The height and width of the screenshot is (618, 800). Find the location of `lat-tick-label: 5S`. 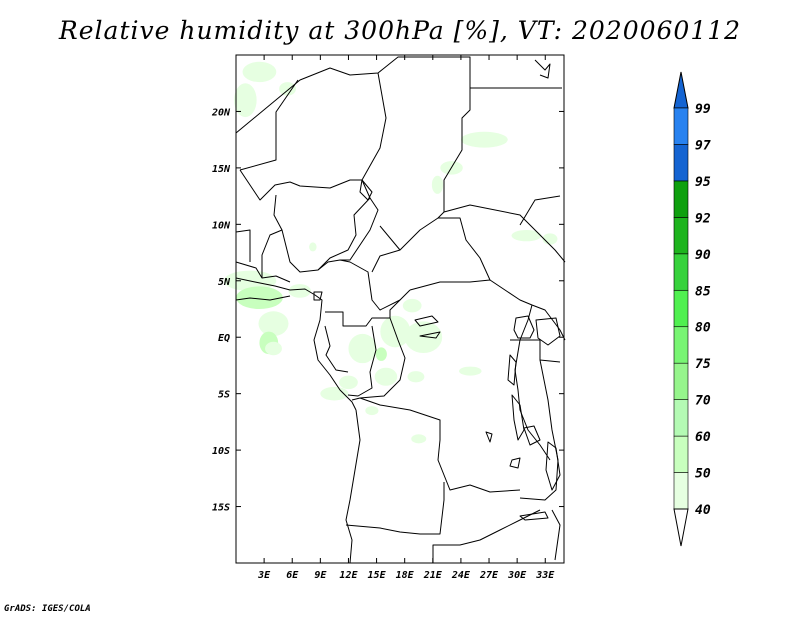

lat-tick-label: 5S is located at coordinates (224, 395).